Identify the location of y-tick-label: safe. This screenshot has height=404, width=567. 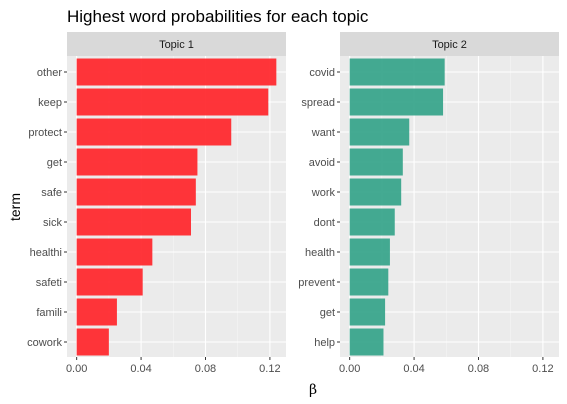
(51, 193).